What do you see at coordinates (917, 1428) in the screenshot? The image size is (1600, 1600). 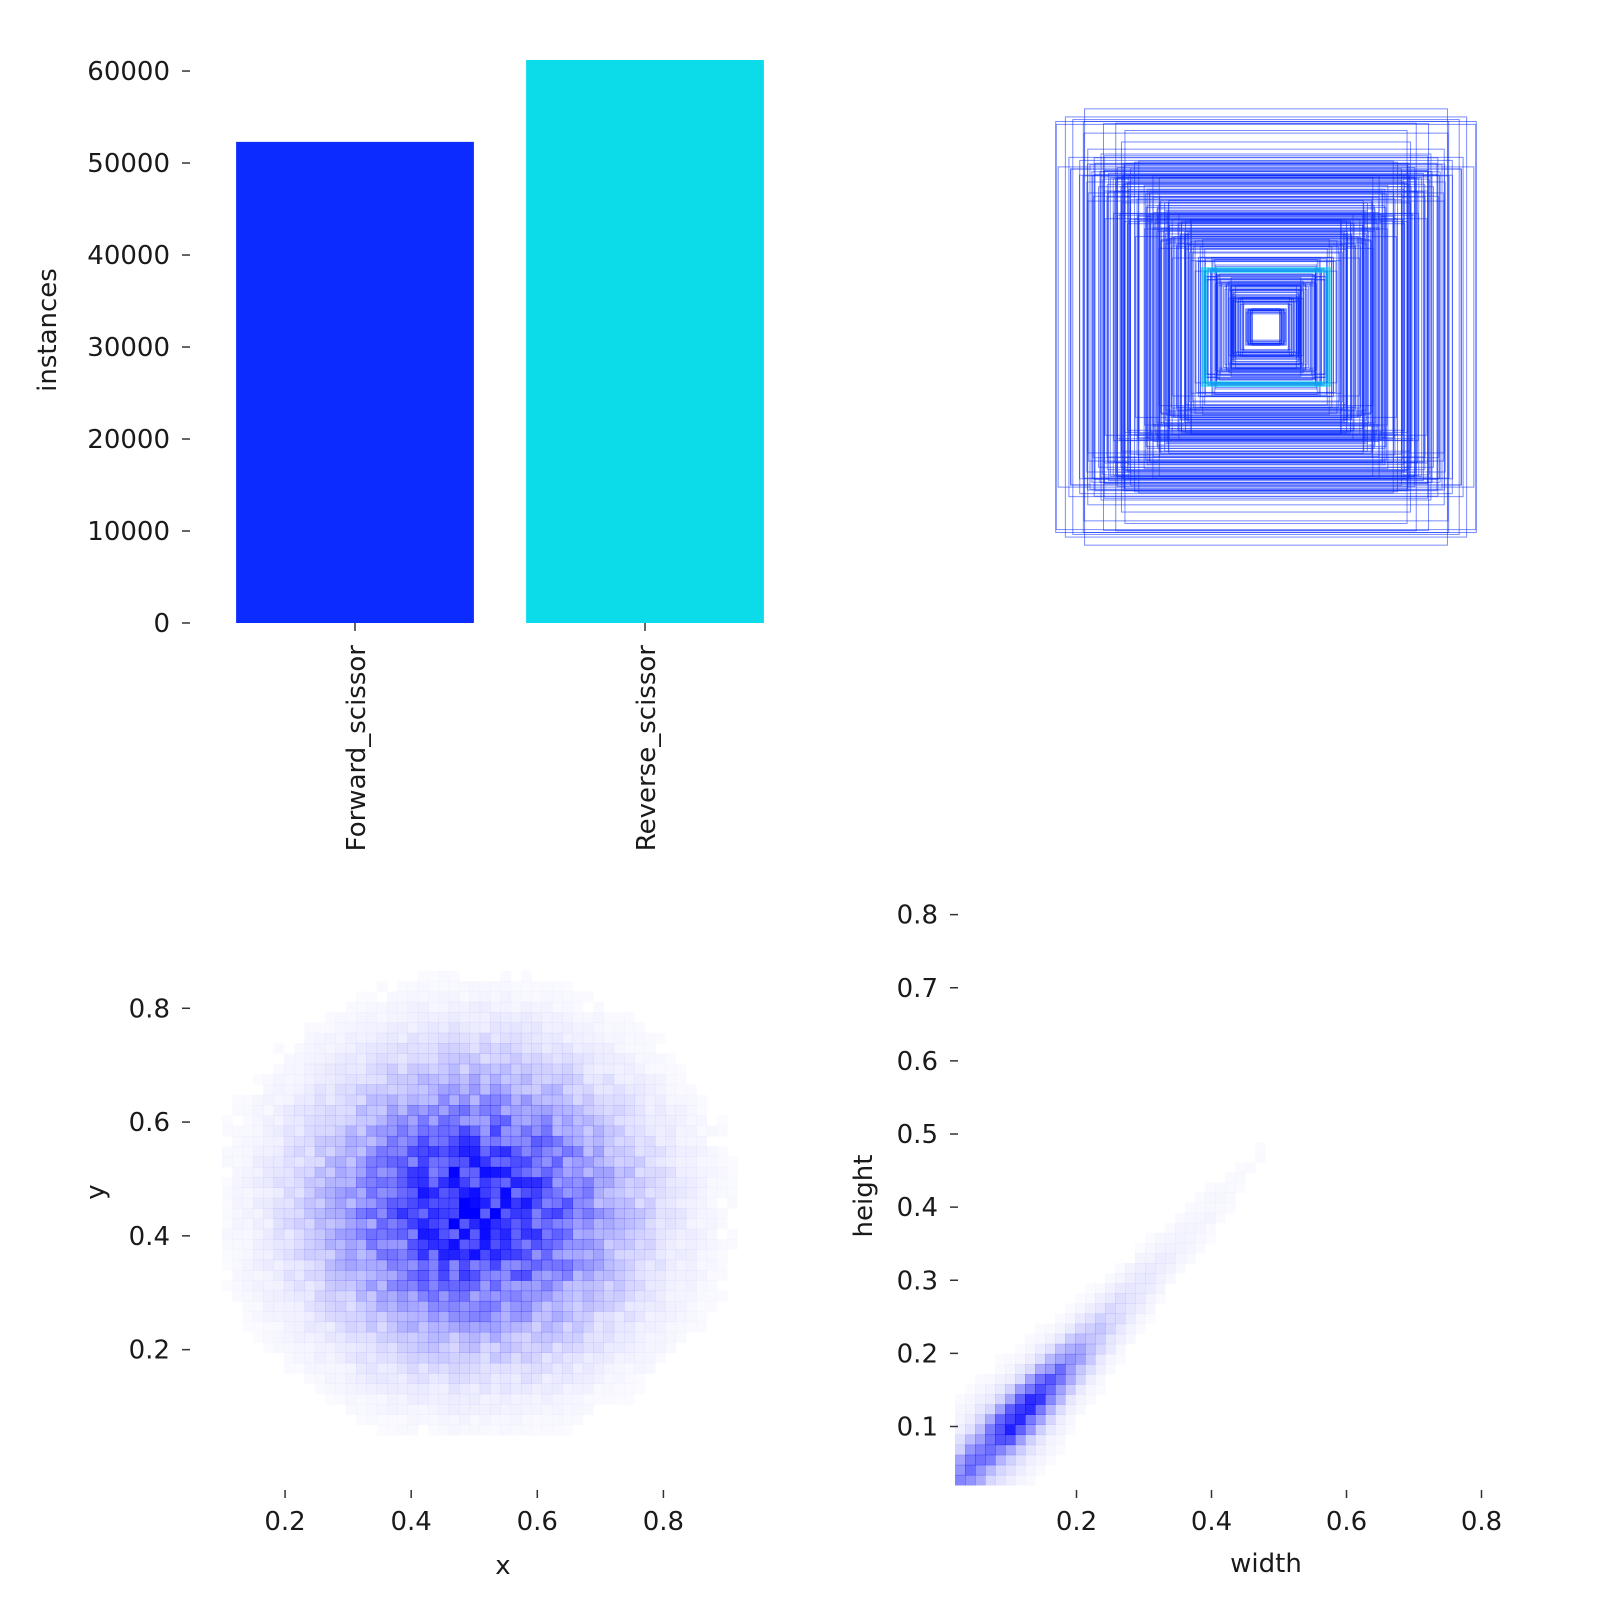 I see `y-tick-label: 0.1` at bounding box center [917, 1428].